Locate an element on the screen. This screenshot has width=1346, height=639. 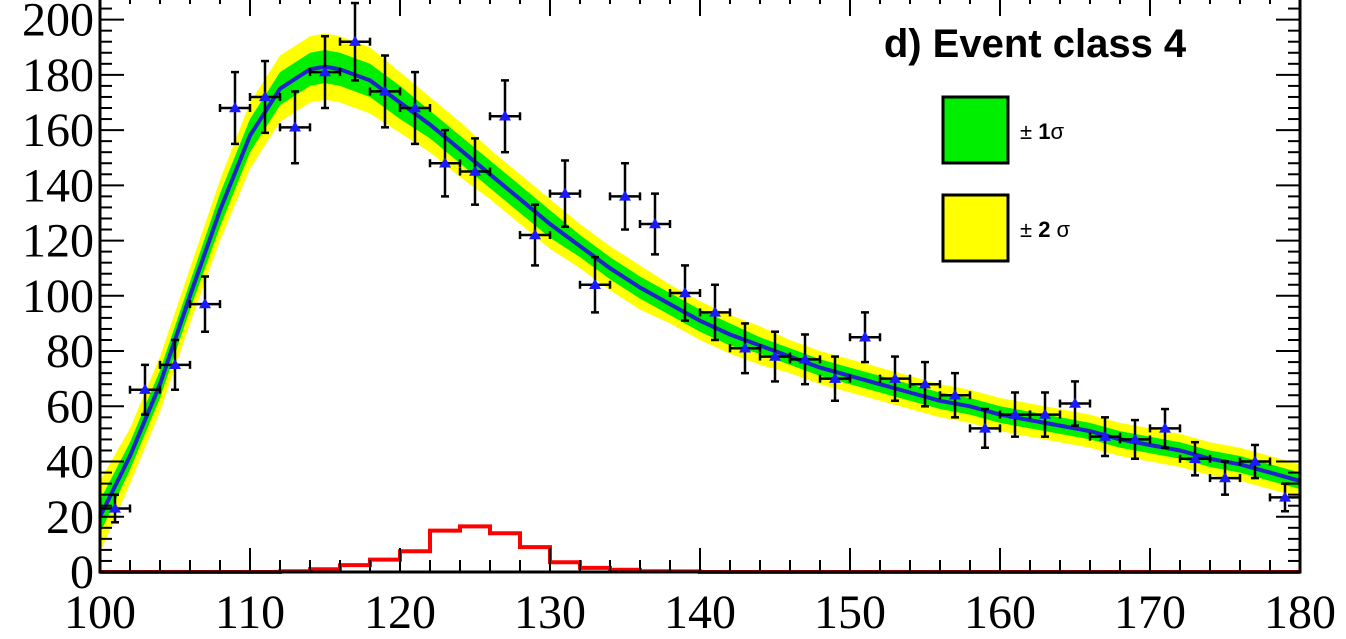
y-tick-label: 180 is located at coordinates (58, 75).